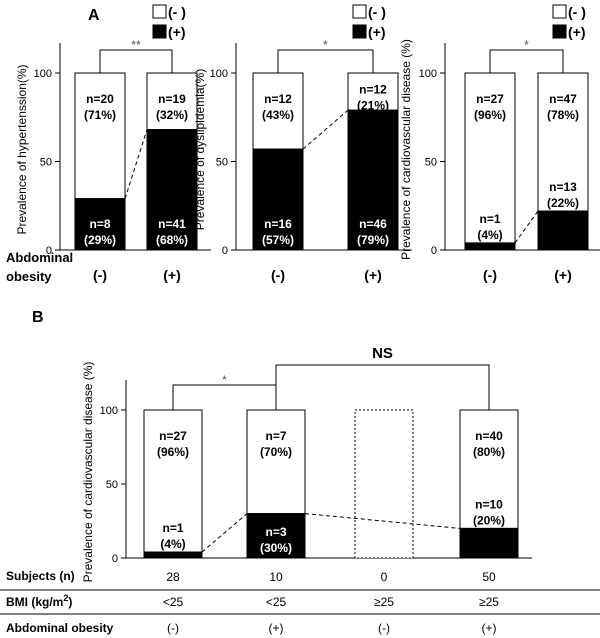  I want to click on y-axis-title: Prevalence of hypertenssion(%), so click(22, 149).